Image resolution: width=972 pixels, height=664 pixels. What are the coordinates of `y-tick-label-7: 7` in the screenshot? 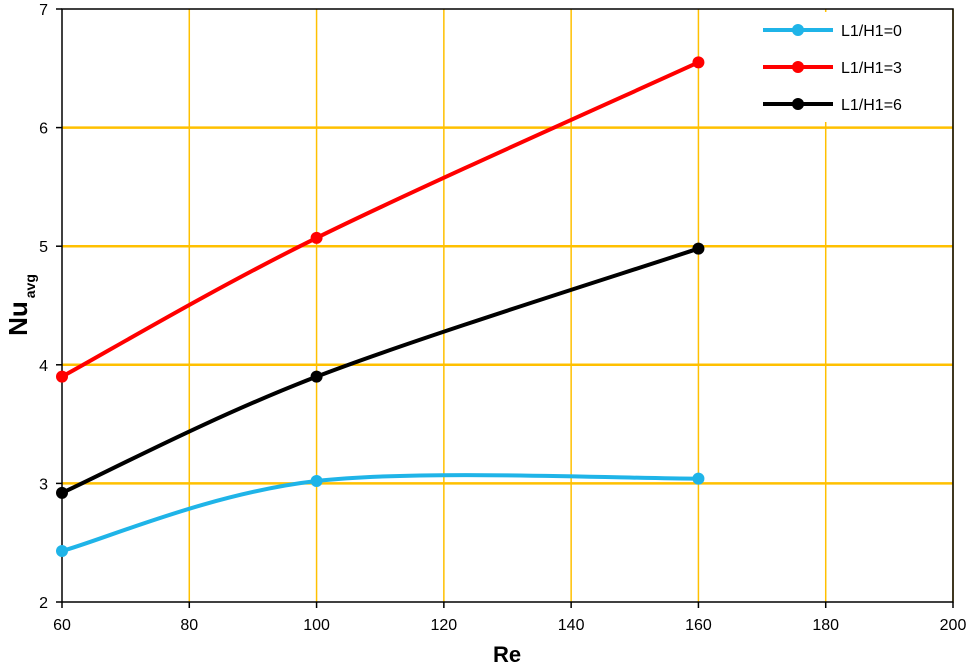 It's located at (43, 10).